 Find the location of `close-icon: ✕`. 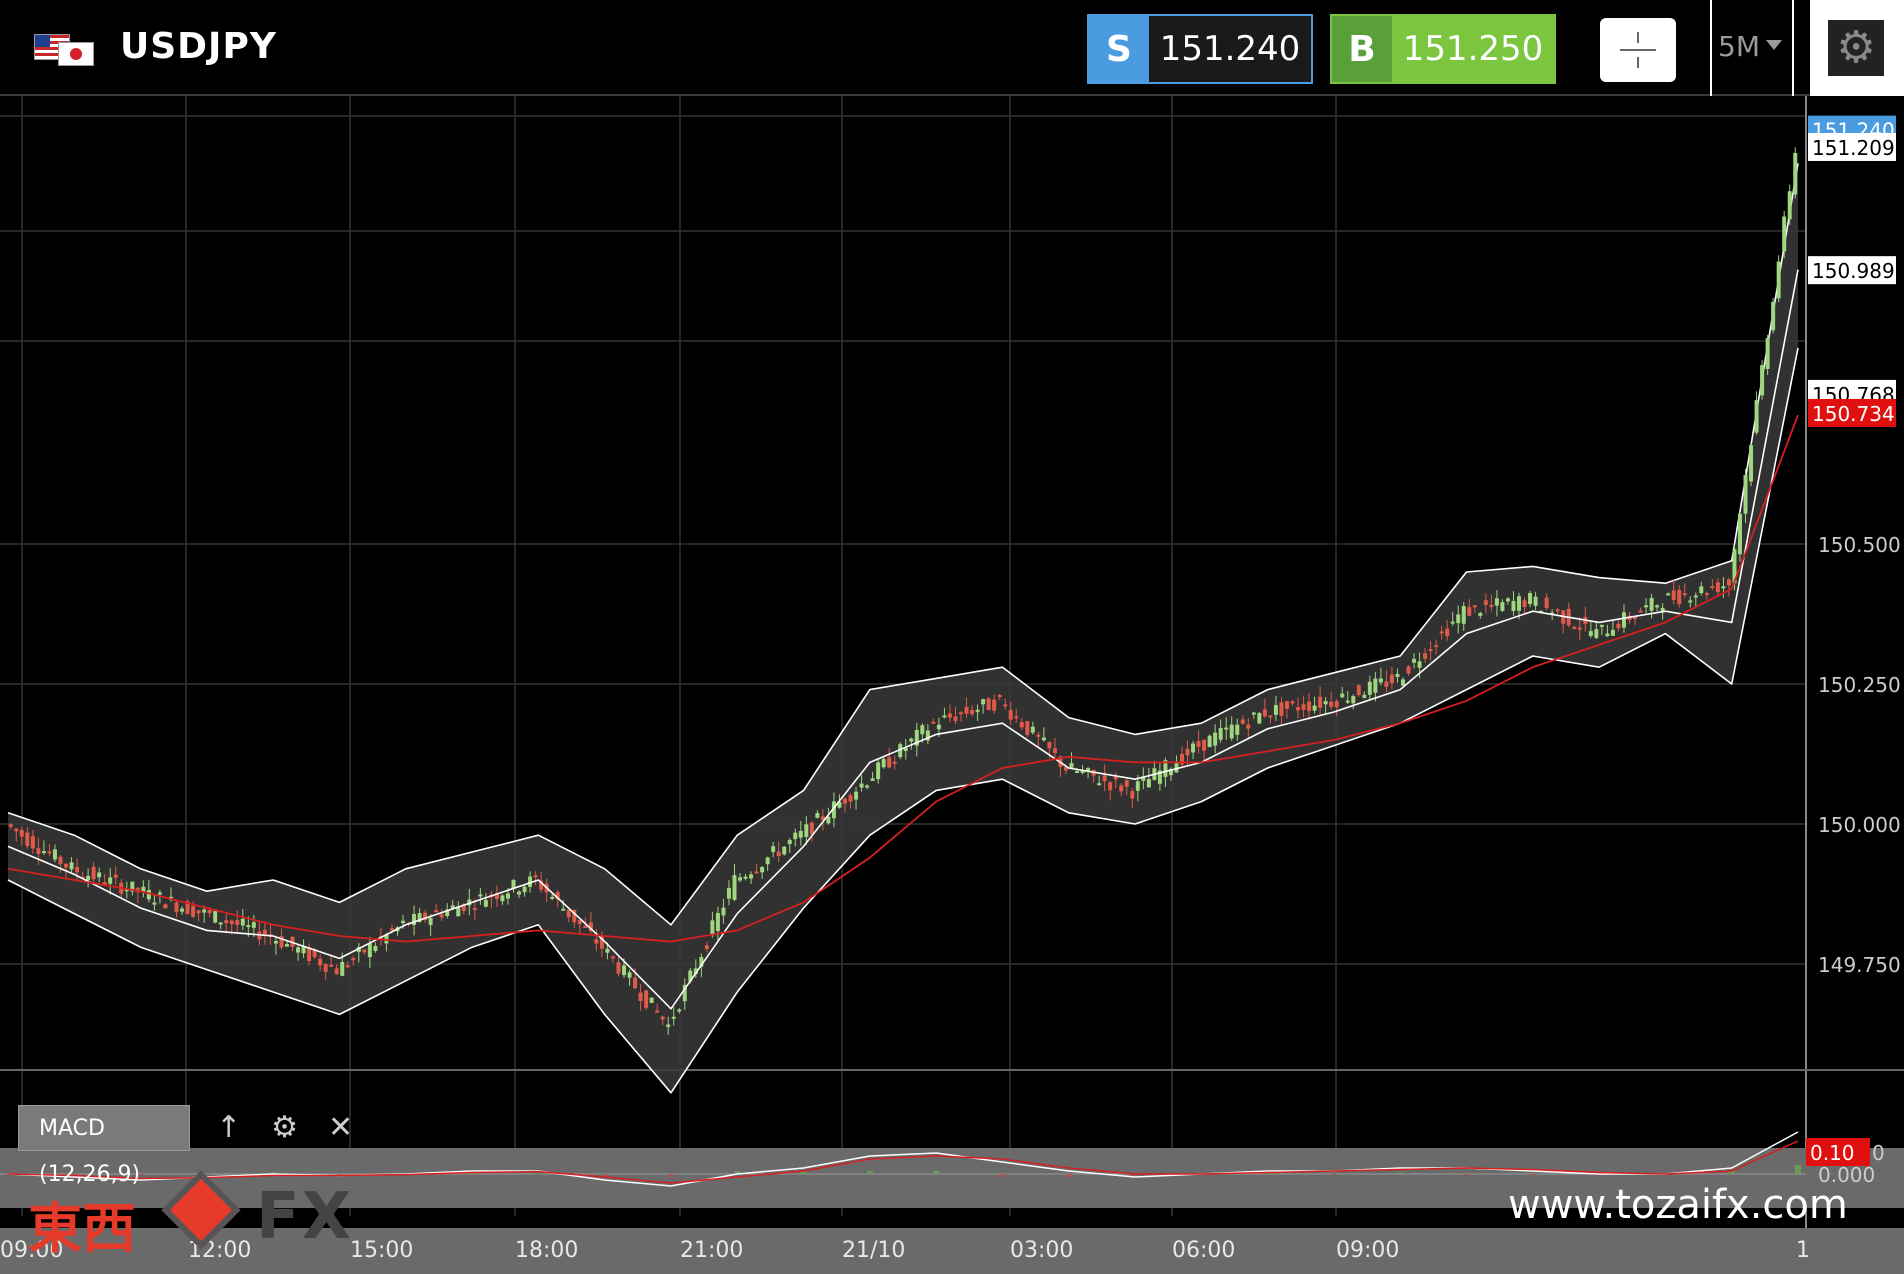

close-icon: ✕ is located at coordinates (341, 1127).